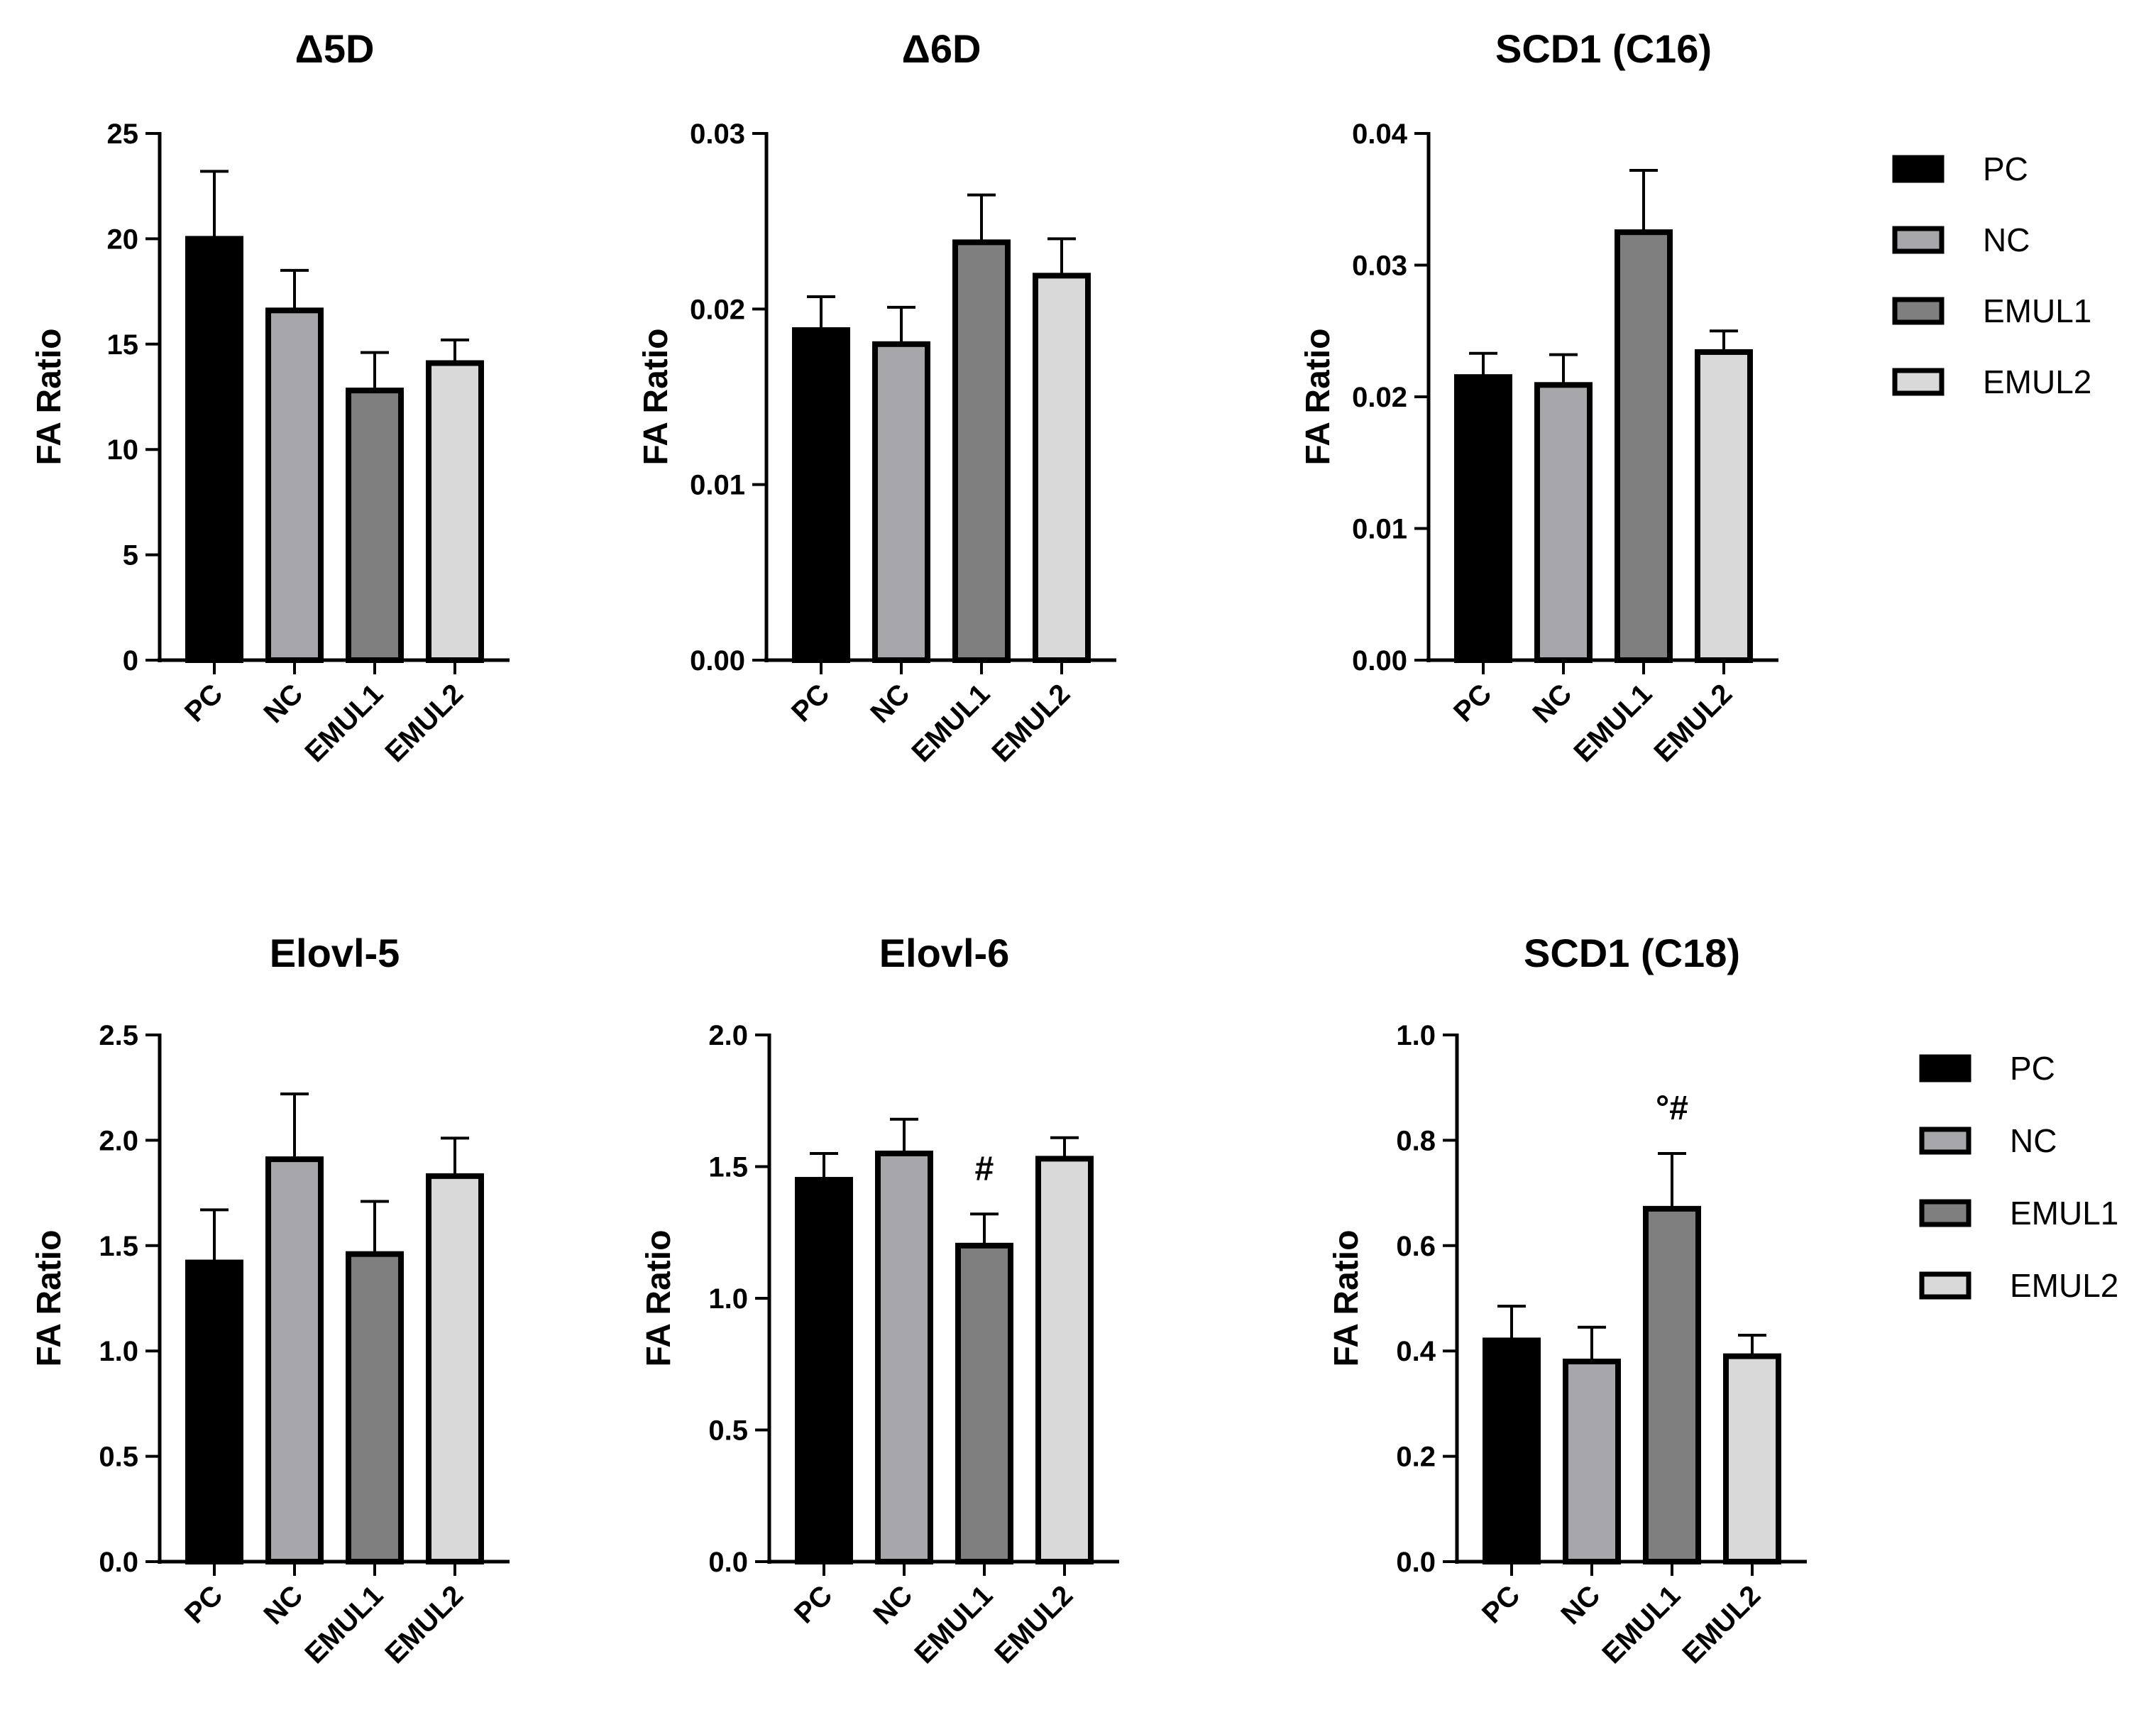 This screenshot has width=2156, height=1732. I want to click on legend-label: PC, so click(2033, 1068).